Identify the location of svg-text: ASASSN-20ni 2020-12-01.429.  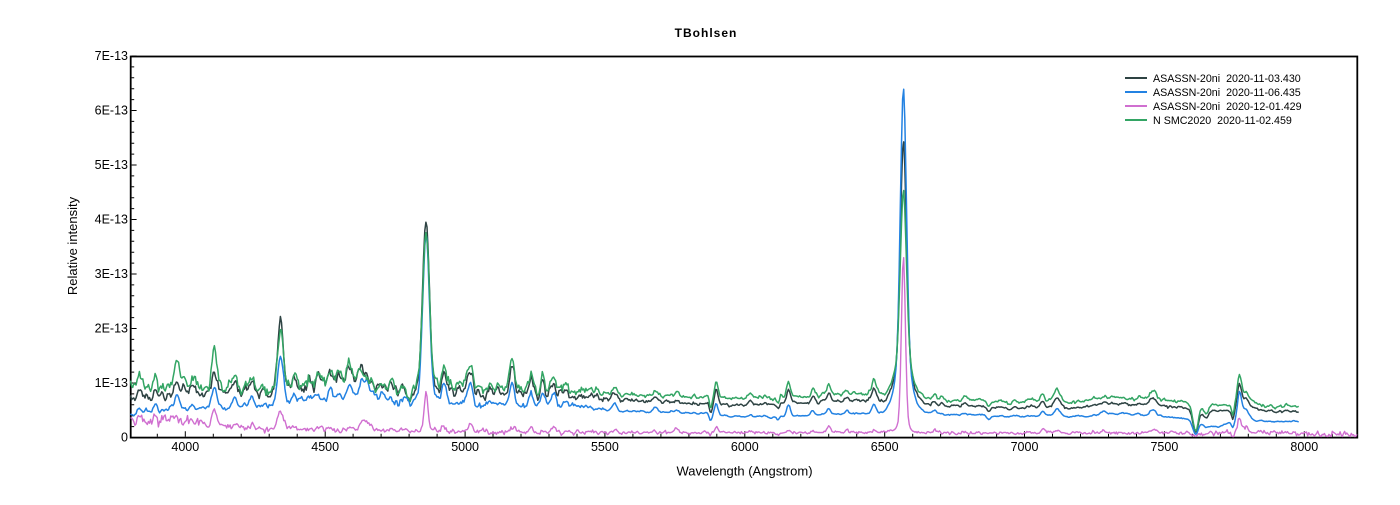
(1227, 107).